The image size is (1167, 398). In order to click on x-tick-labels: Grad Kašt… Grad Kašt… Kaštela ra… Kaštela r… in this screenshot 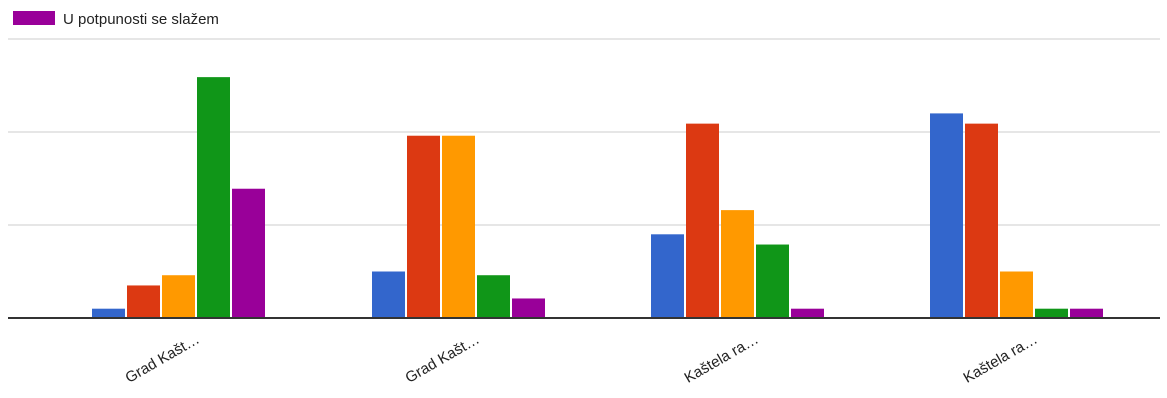, I will do `click(582, 359)`.